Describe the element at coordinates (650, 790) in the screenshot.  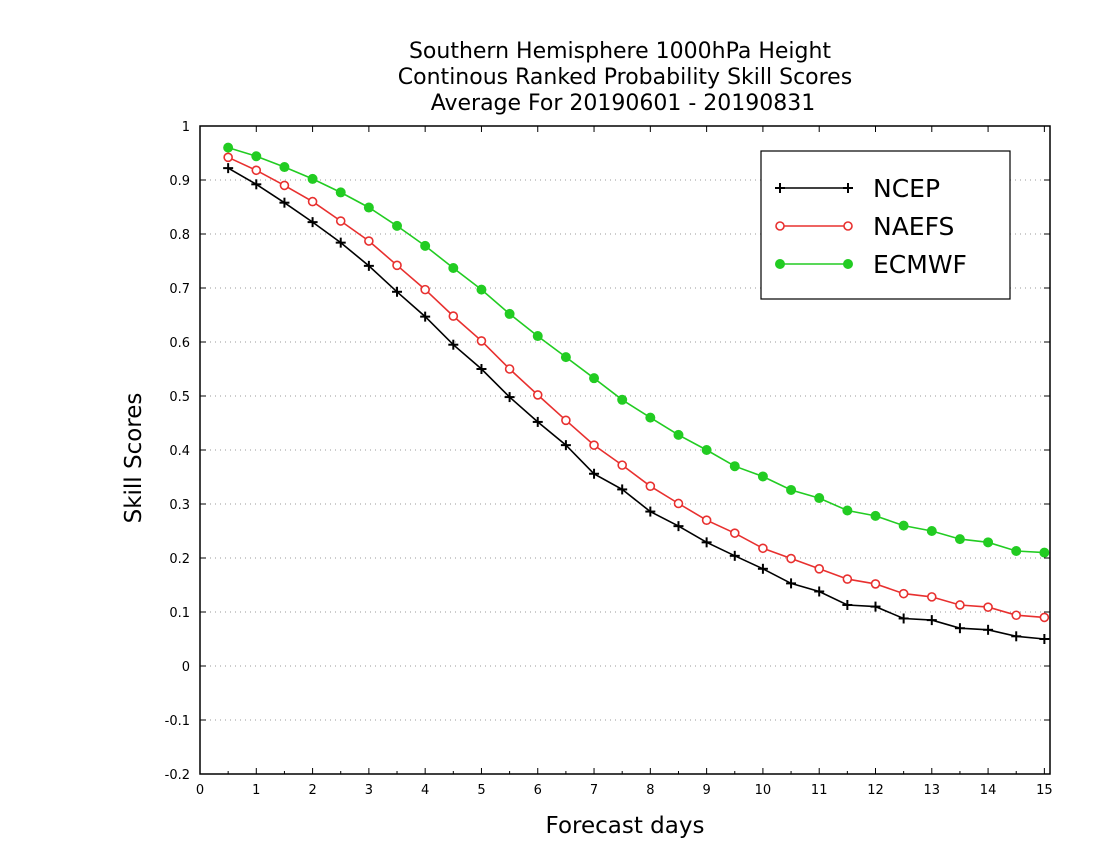
I see `x-tick-label: 8` at that location.